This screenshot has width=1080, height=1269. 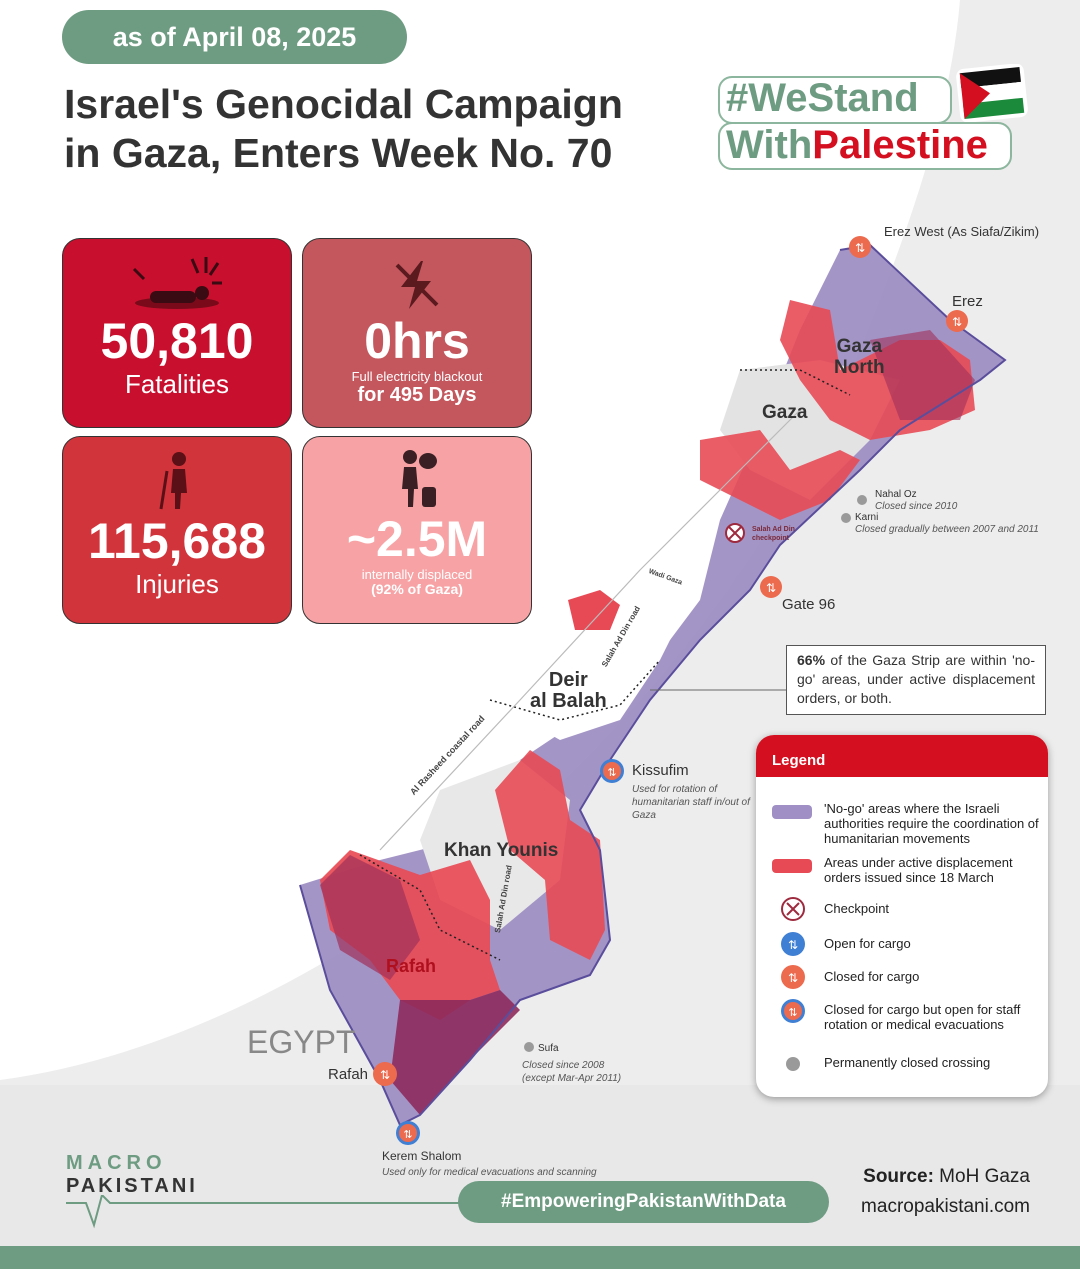 What do you see at coordinates (809, 604) in the screenshot?
I see `crossing-gate96-label: Gate 96` at bounding box center [809, 604].